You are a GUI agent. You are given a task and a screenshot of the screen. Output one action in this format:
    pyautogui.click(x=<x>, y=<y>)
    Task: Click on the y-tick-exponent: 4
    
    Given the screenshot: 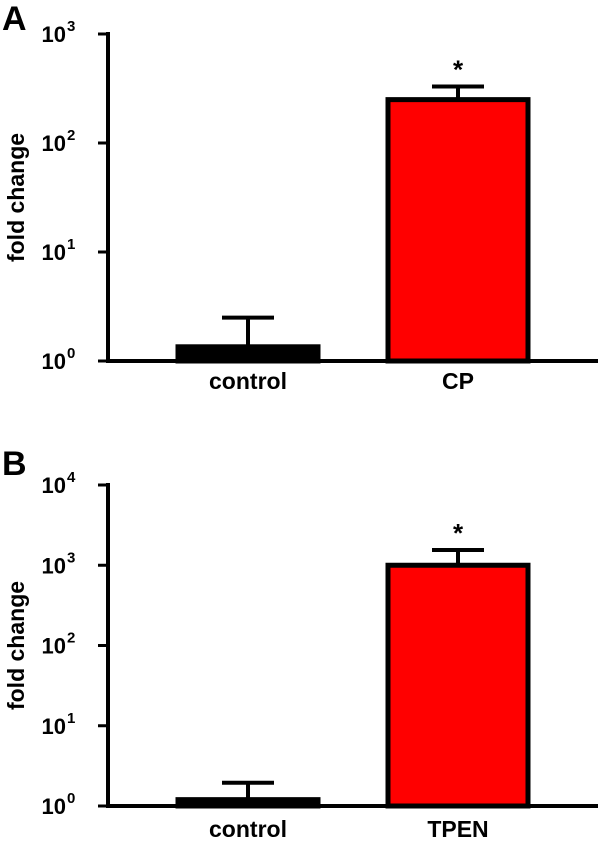 What is the action you would take?
    pyautogui.click(x=71, y=477)
    